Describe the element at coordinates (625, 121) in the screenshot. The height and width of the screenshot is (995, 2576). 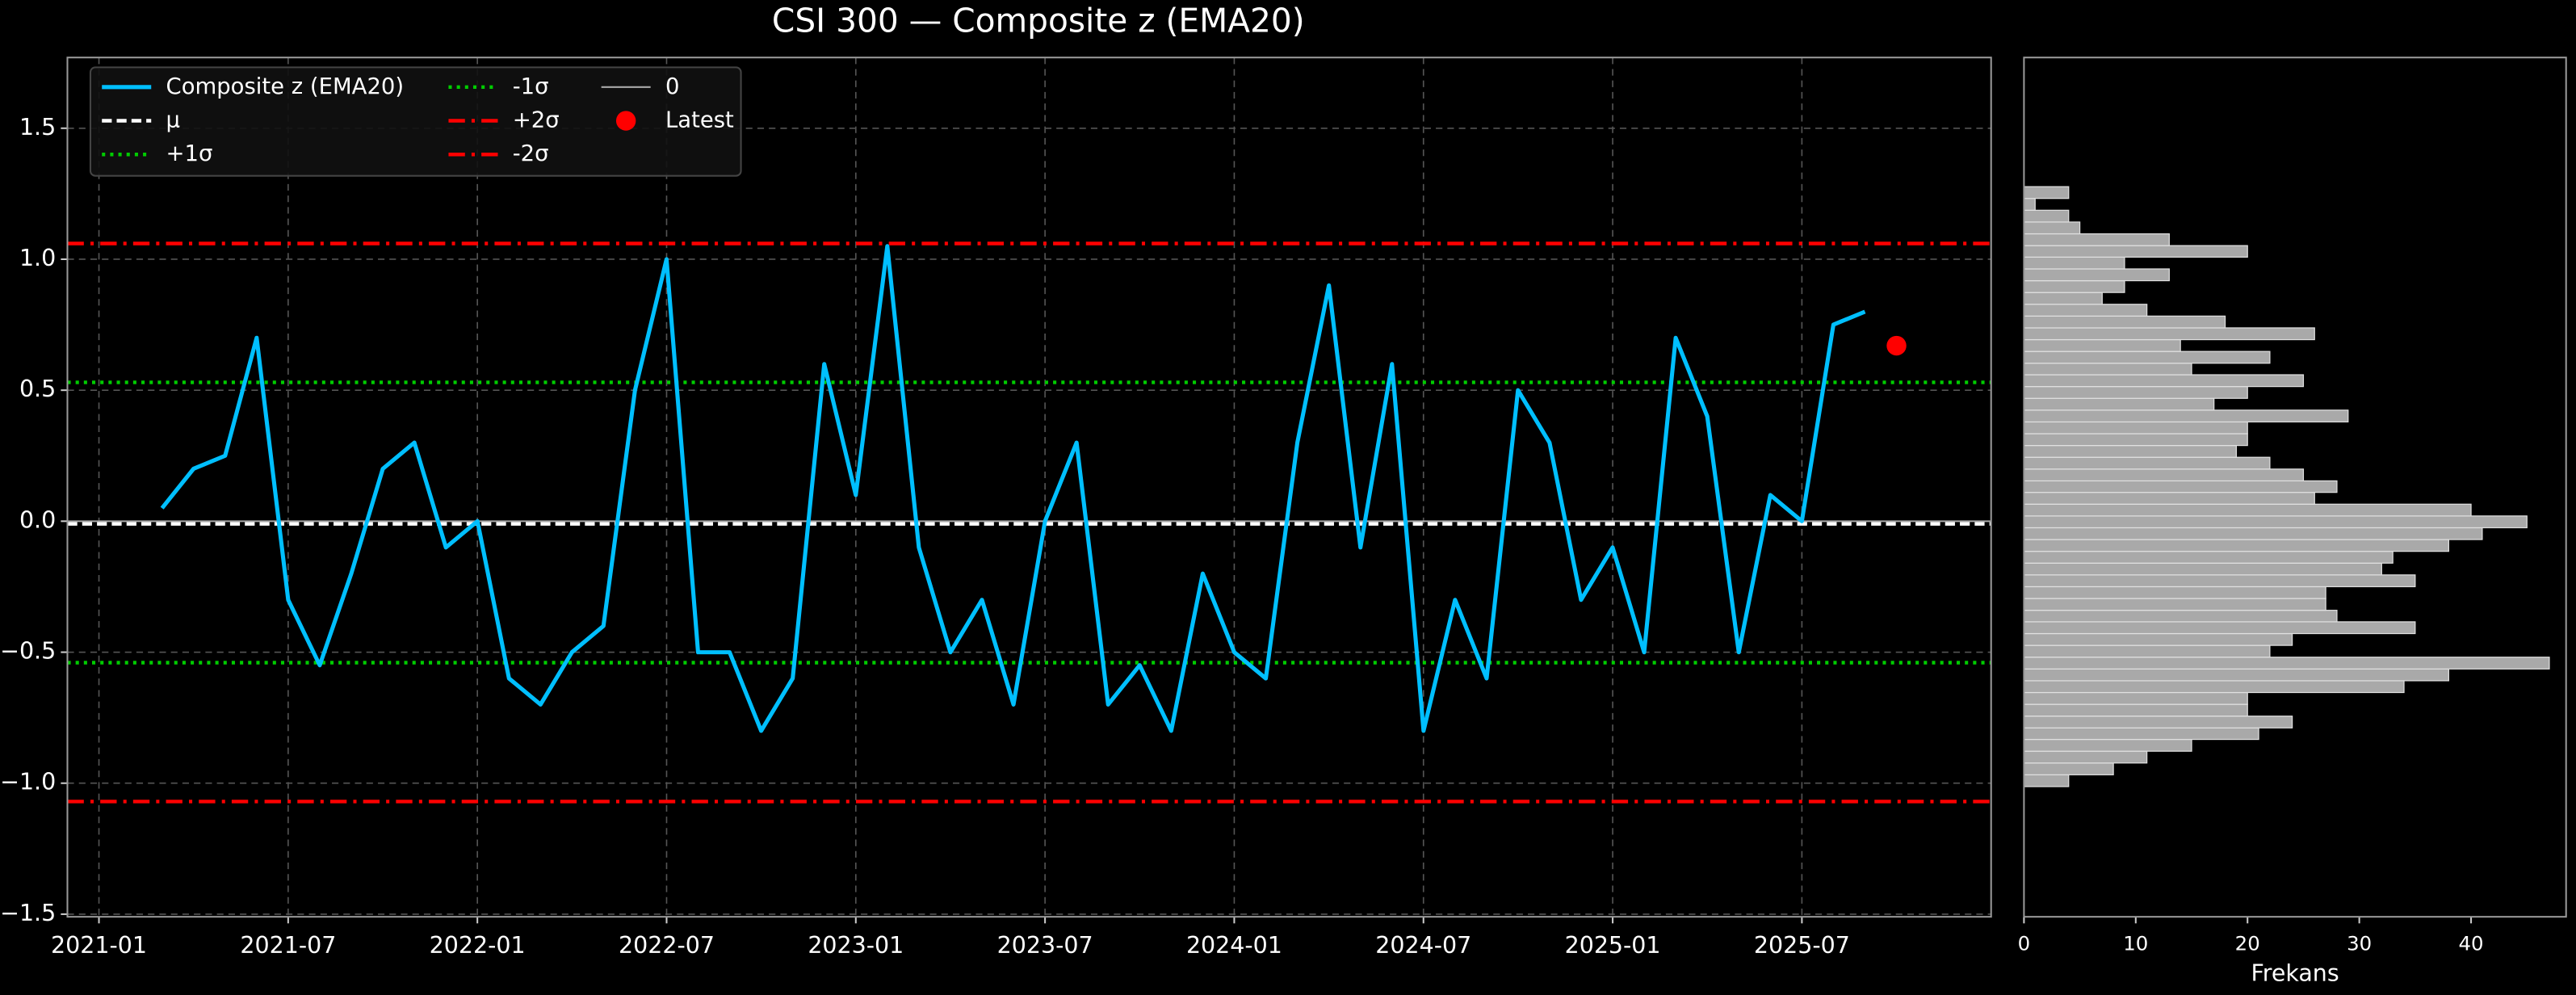
I see `legend-handle` at that location.